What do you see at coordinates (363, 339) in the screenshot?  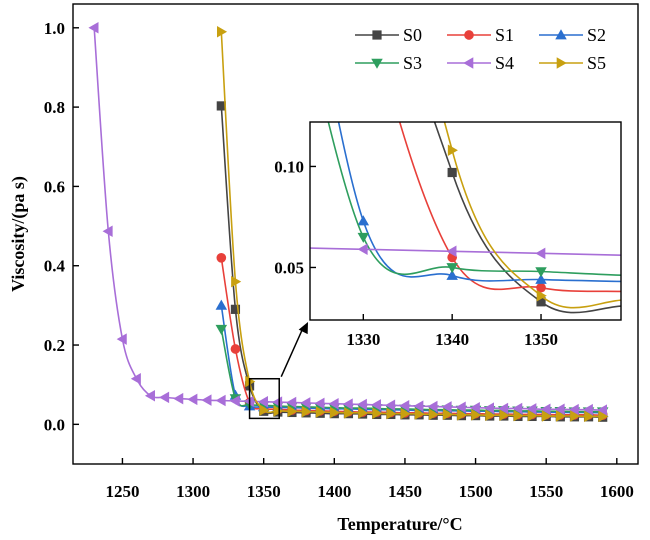 I see `inset-x-tick-label: 1330` at bounding box center [363, 339].